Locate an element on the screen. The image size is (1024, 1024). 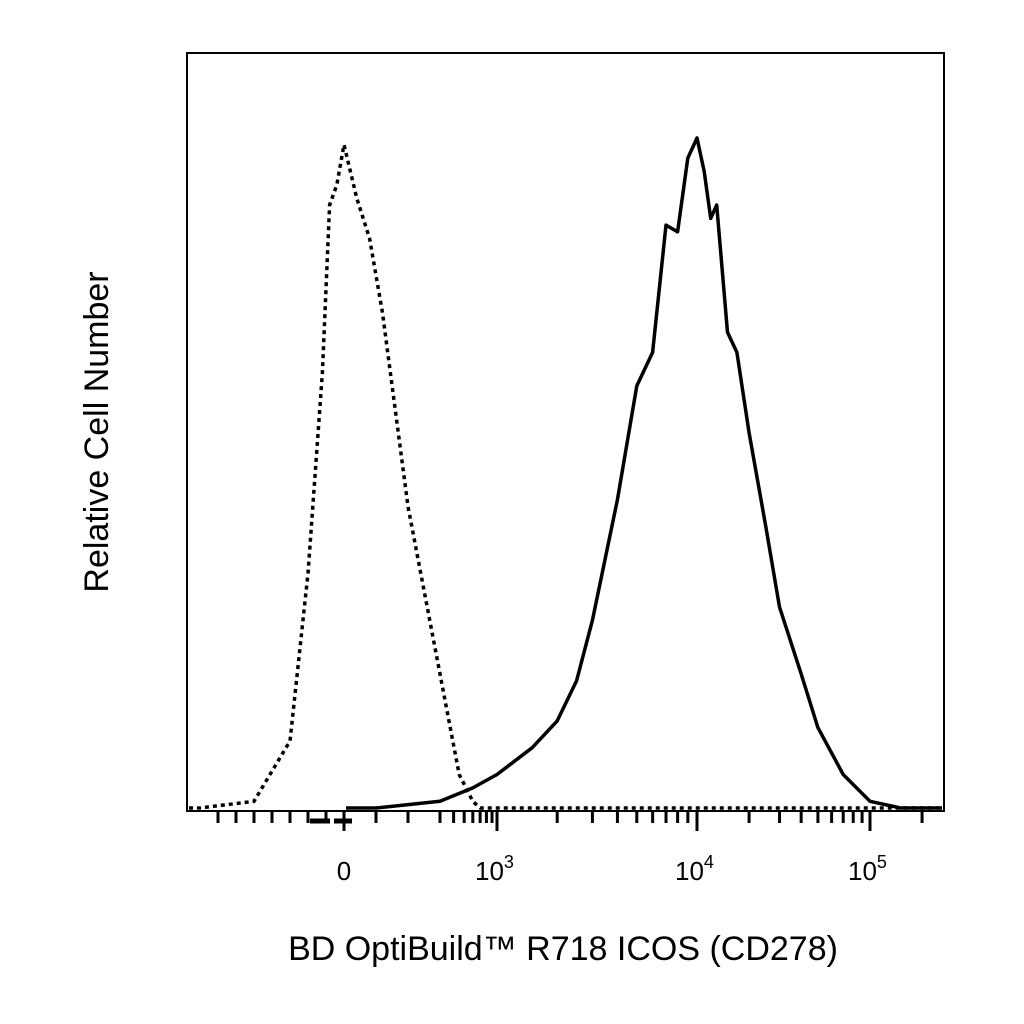
x-tick-label: 0 is located at coordinates (344, 871).